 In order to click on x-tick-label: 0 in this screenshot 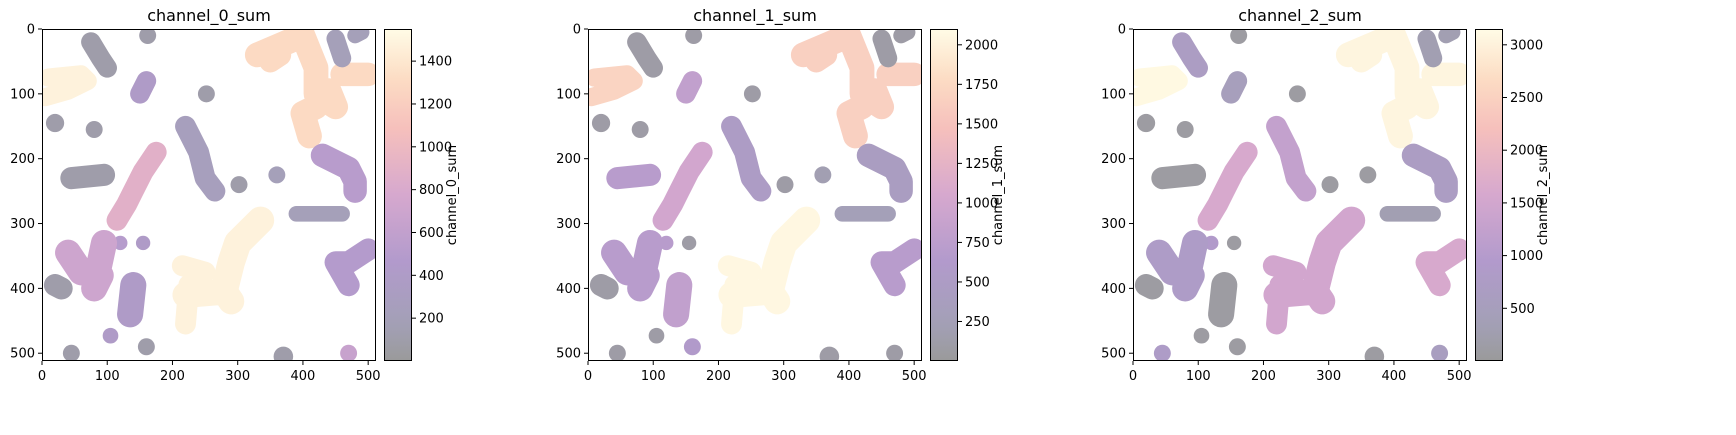, I will do `click(42, 376)`.